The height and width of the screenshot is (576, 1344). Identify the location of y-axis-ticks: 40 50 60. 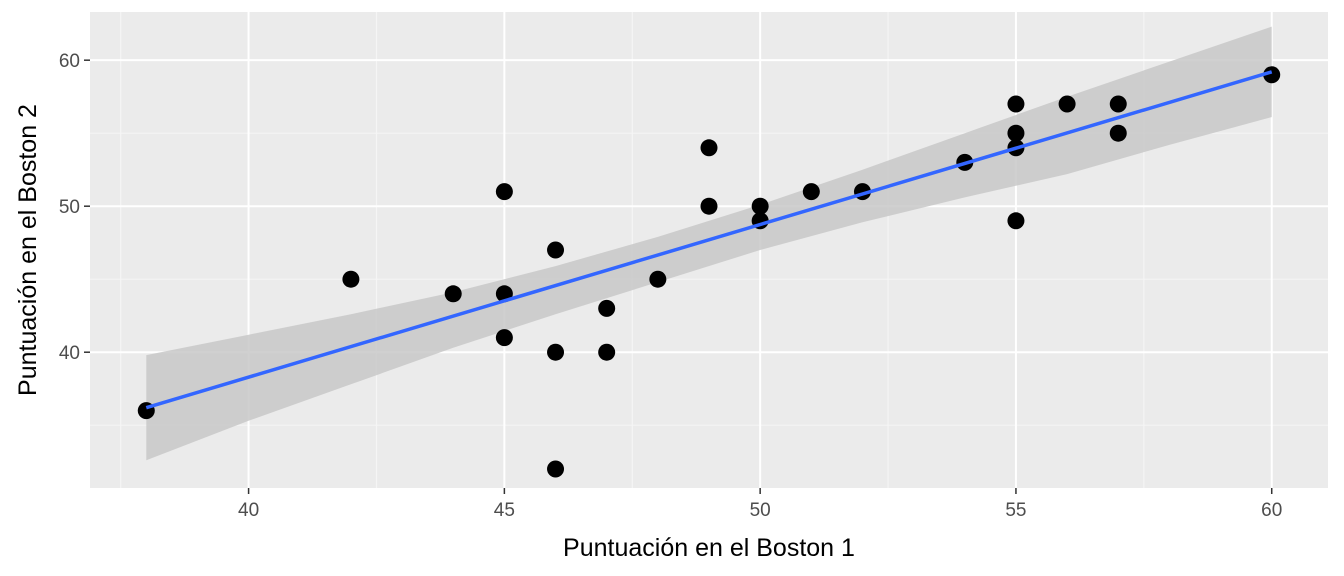
(74, 207).